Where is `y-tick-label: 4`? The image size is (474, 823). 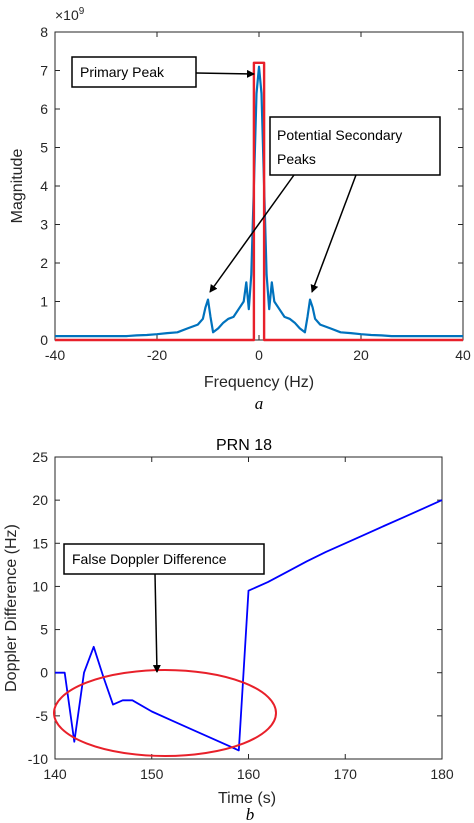
y-tick-label: 4 is located at coordinates (44, 186).